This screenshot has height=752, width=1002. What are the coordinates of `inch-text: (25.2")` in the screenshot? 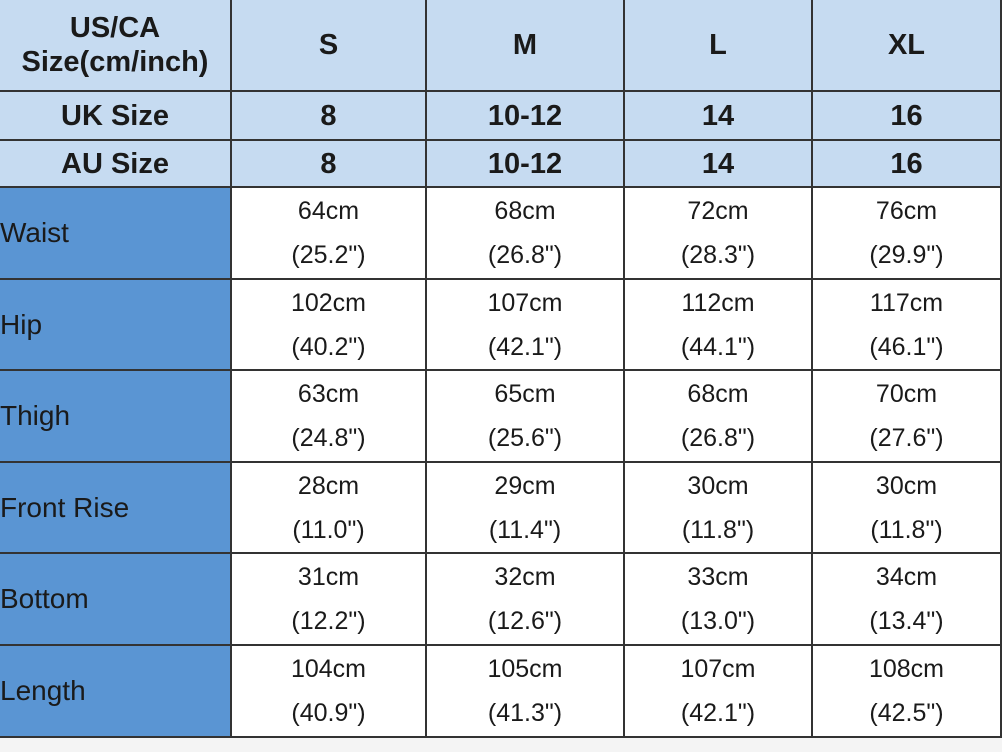 It's located at (328, 255).